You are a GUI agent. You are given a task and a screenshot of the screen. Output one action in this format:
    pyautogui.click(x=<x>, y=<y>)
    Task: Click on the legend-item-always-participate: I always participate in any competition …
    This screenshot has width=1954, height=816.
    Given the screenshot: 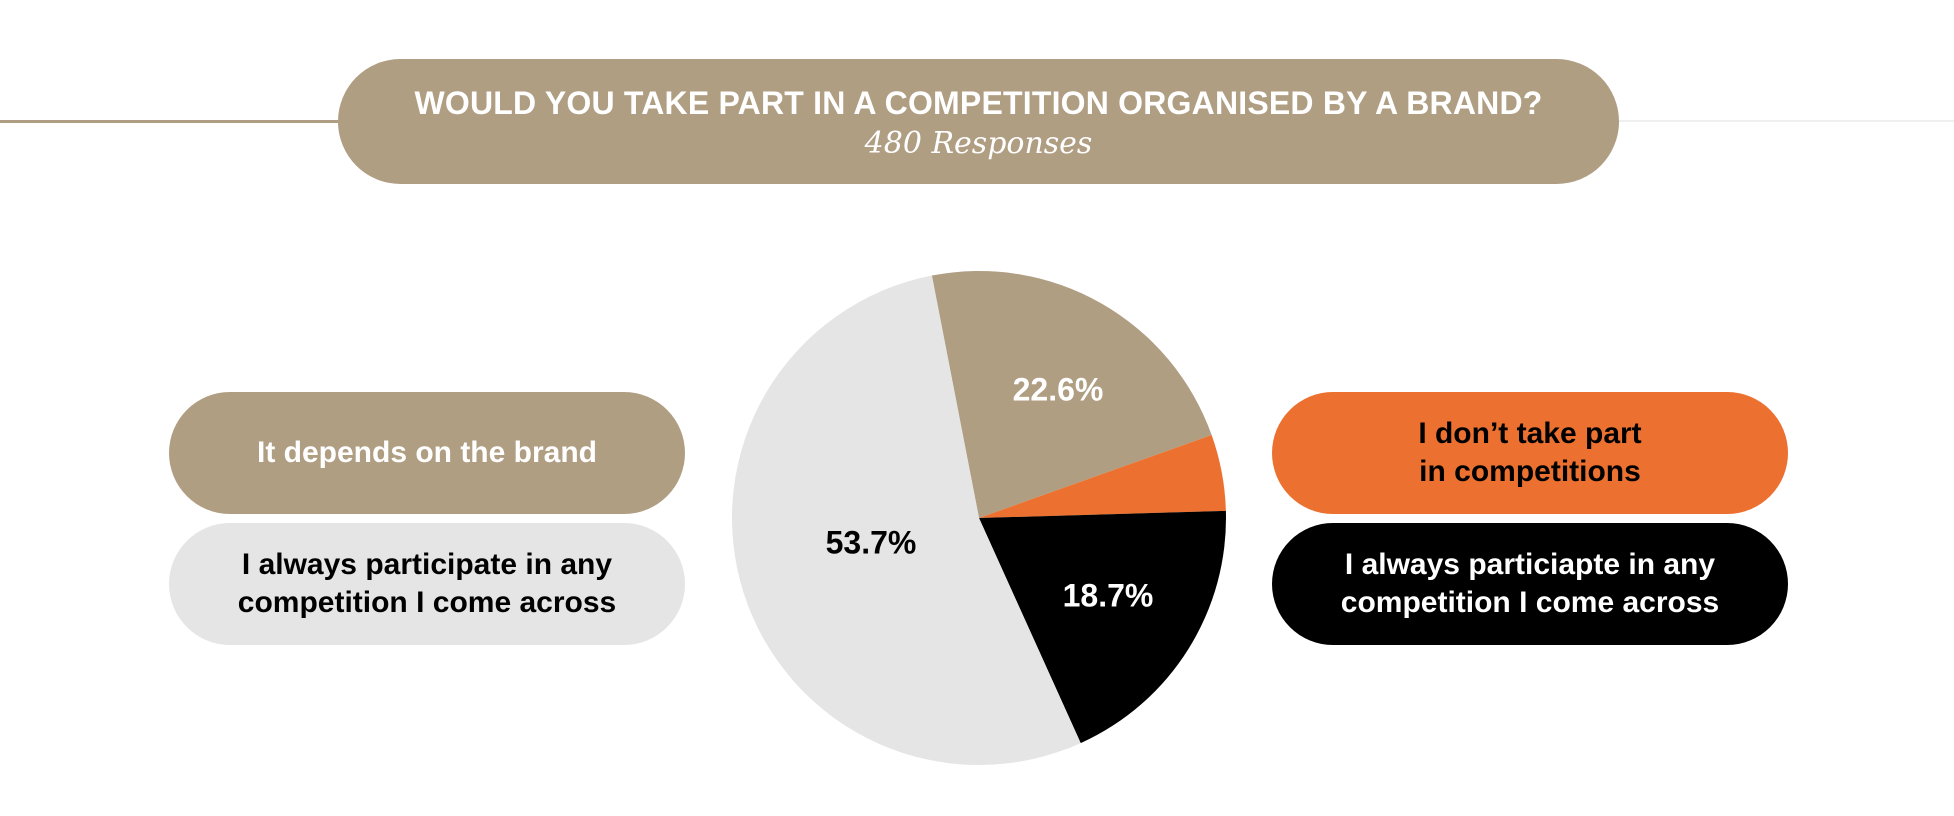 What is the action you would take?
    pyautogui.click(x=427, y=584)
    